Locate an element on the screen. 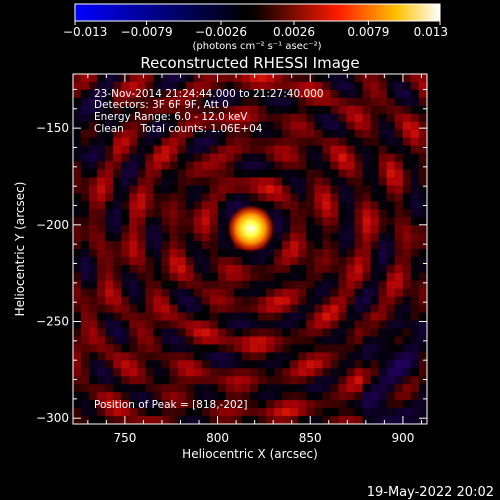 This screenshot has width=500, height=500. colorbar-tick-label: −0.0079 is located at coordinates (147, 32).